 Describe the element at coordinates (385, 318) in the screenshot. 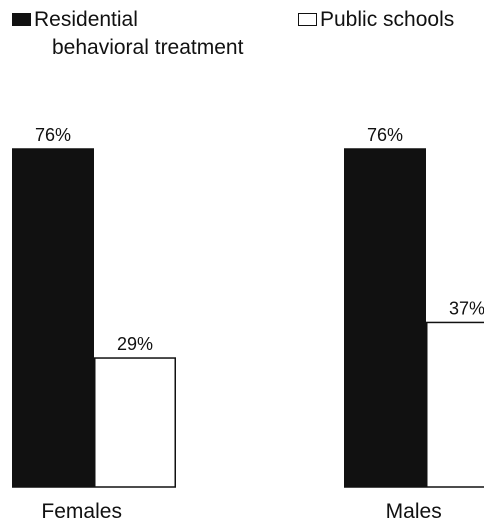

I see `bar-males-residential` at that location.